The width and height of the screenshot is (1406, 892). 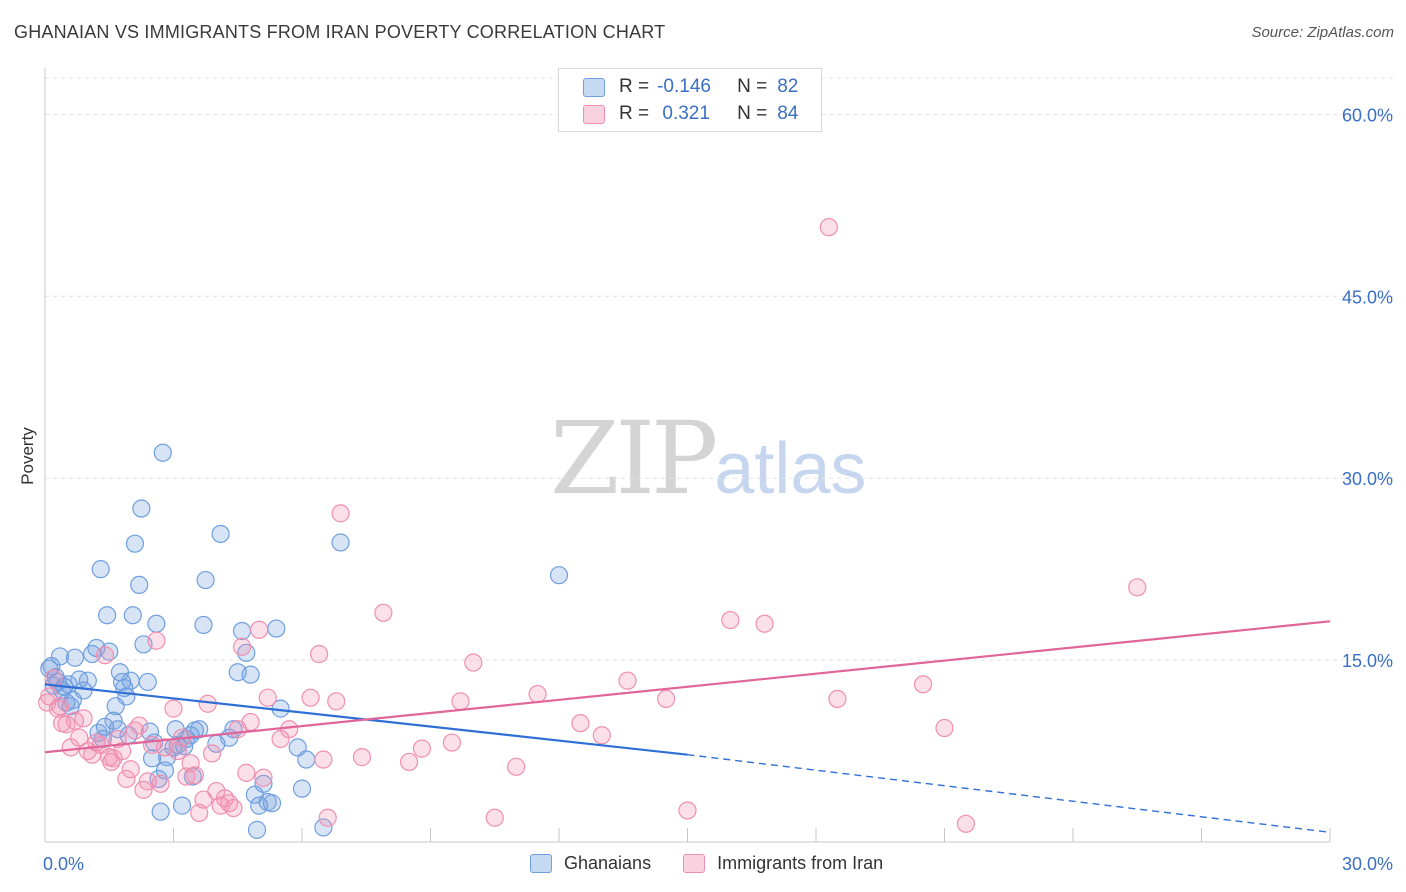 I want to click on source-label: Source: ZipAtlas.com, so click(x=1322, y=32).